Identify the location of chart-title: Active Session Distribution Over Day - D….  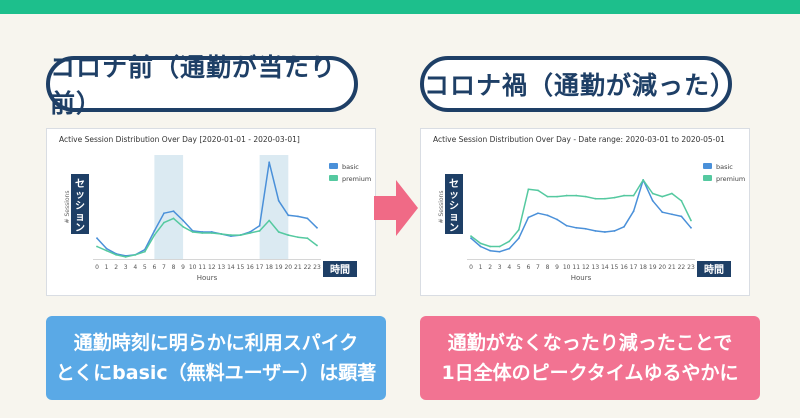
(579, 139).